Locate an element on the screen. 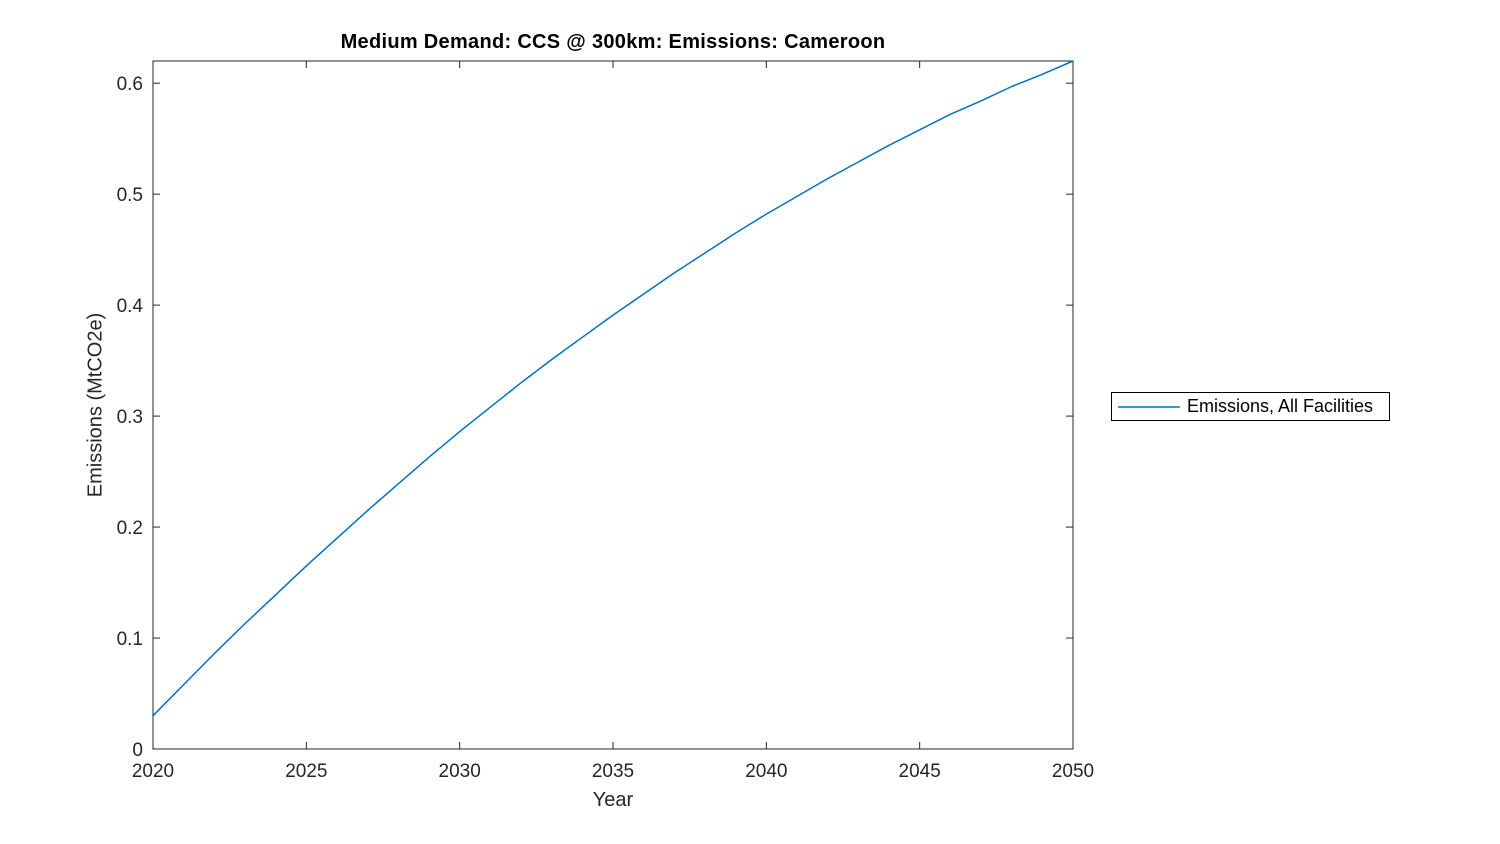 The width and height of the screenshot is (1500, 844). x-tick-label: 2045 is located at coordinates (920, 771).